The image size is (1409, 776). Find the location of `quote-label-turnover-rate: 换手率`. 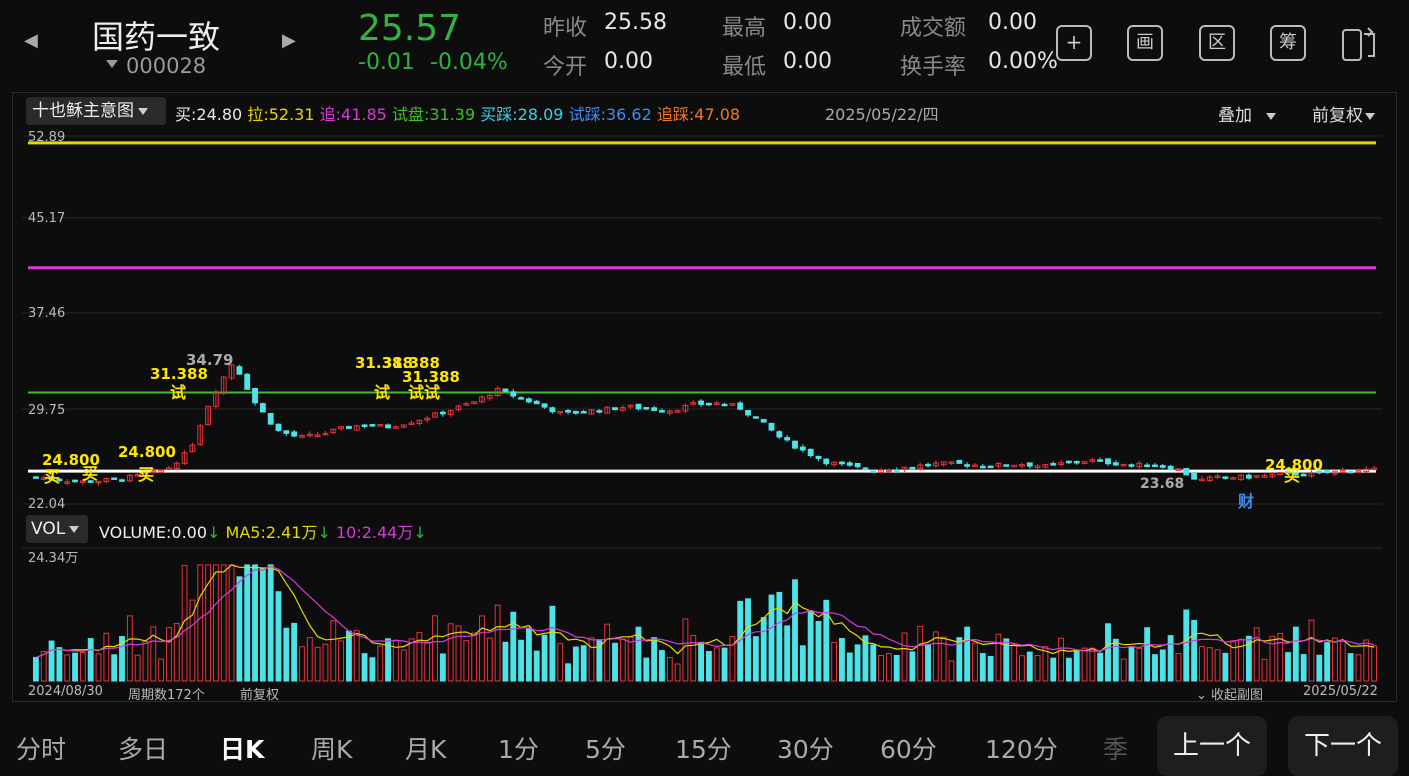

quote-label-turnover-rate: 换手率 is located at coordinates (933, 67).